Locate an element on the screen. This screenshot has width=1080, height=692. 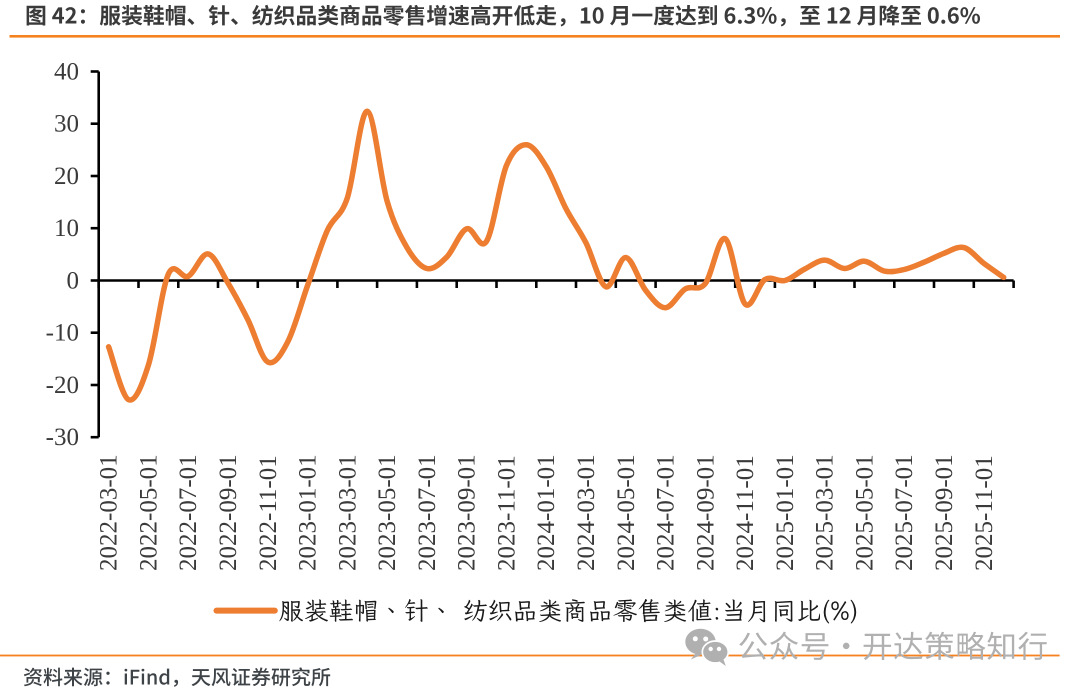
svg-text: 2025-05-01 is located at coordinates (864, 512).